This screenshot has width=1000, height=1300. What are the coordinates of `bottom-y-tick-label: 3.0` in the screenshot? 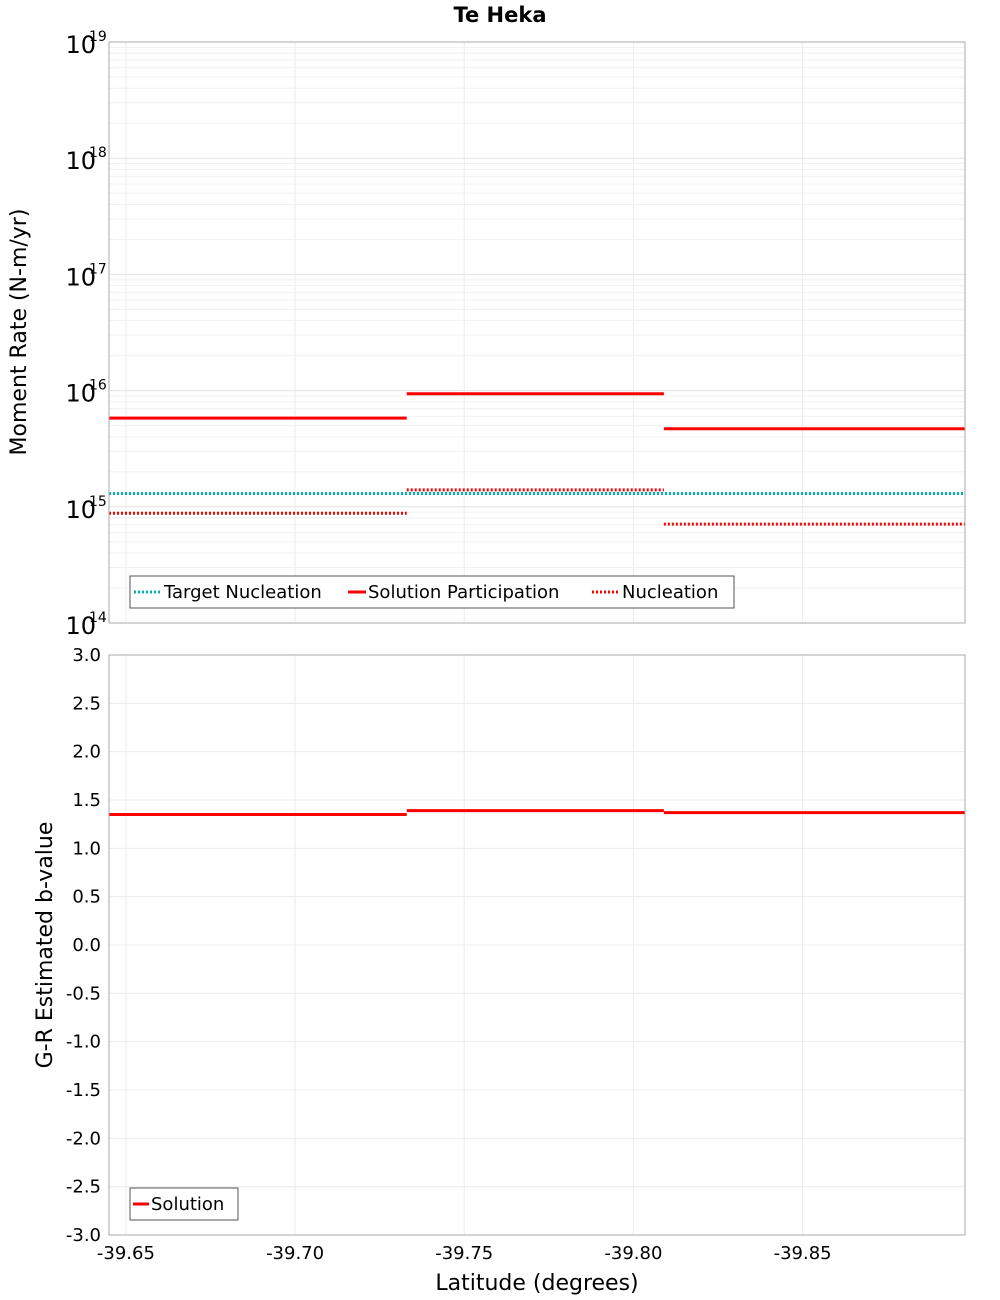 It's located at (86, 655).